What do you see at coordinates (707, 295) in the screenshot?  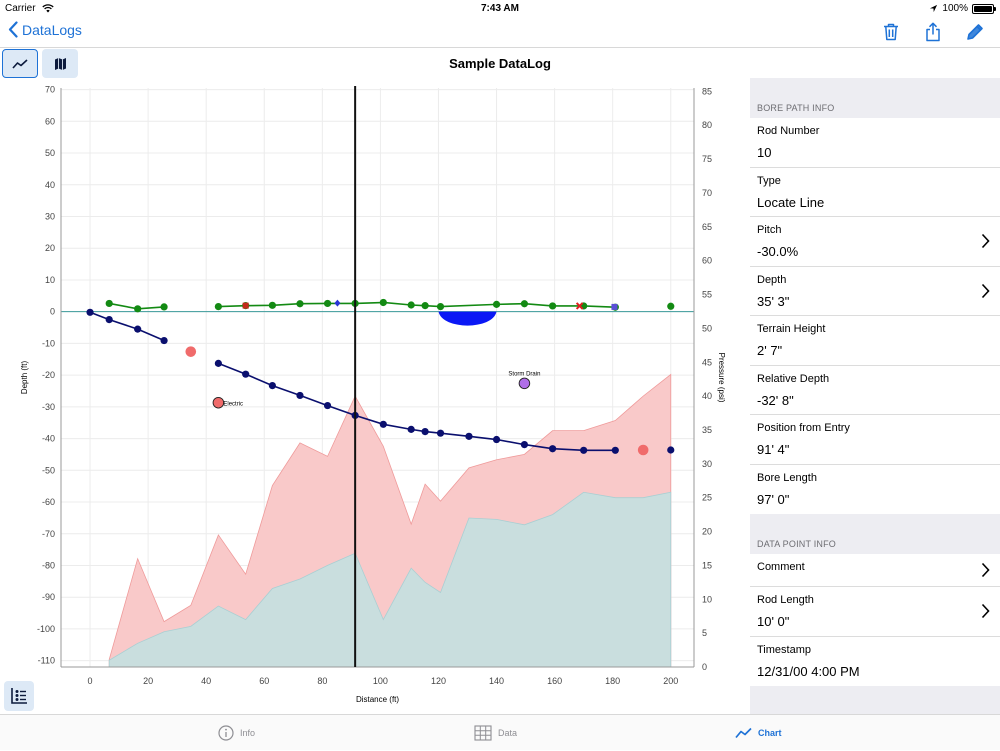 I see `y2-tick-label: 55` at bounding box center [707, 295].